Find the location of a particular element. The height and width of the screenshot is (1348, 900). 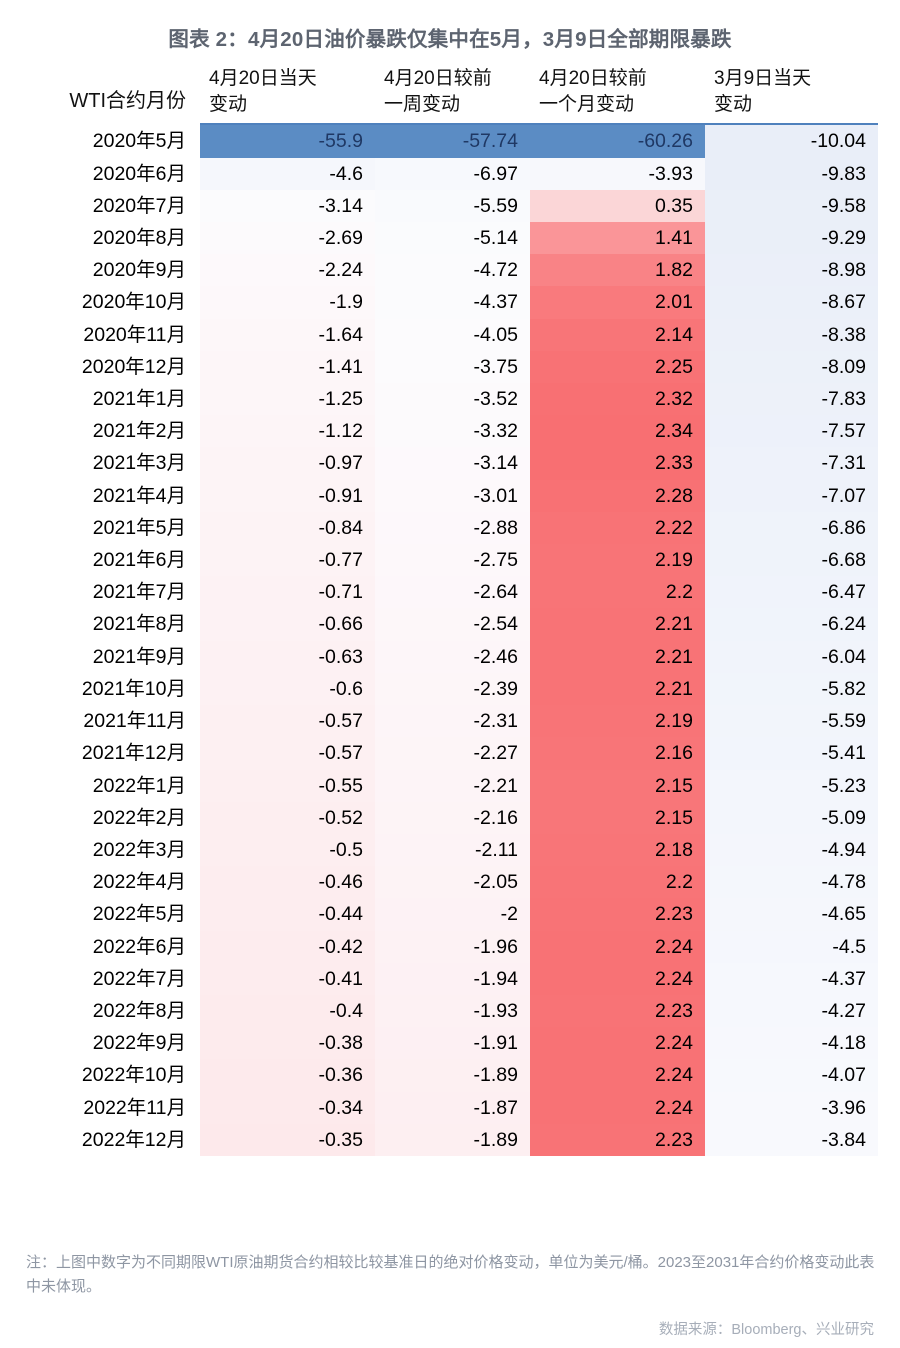

row-label-month: 2021年7月 is located at coordinates (139, 592).